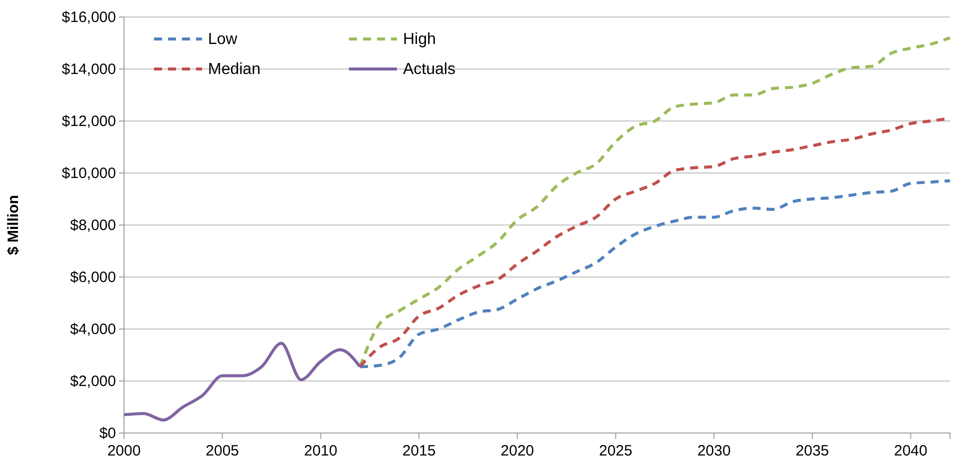 The width and height of the screenshot is (954, 473). What do you see at coordinates (419, 451) in the screenshot?
I see `x-tick-label: 2015` at bounding box center [419, 451].